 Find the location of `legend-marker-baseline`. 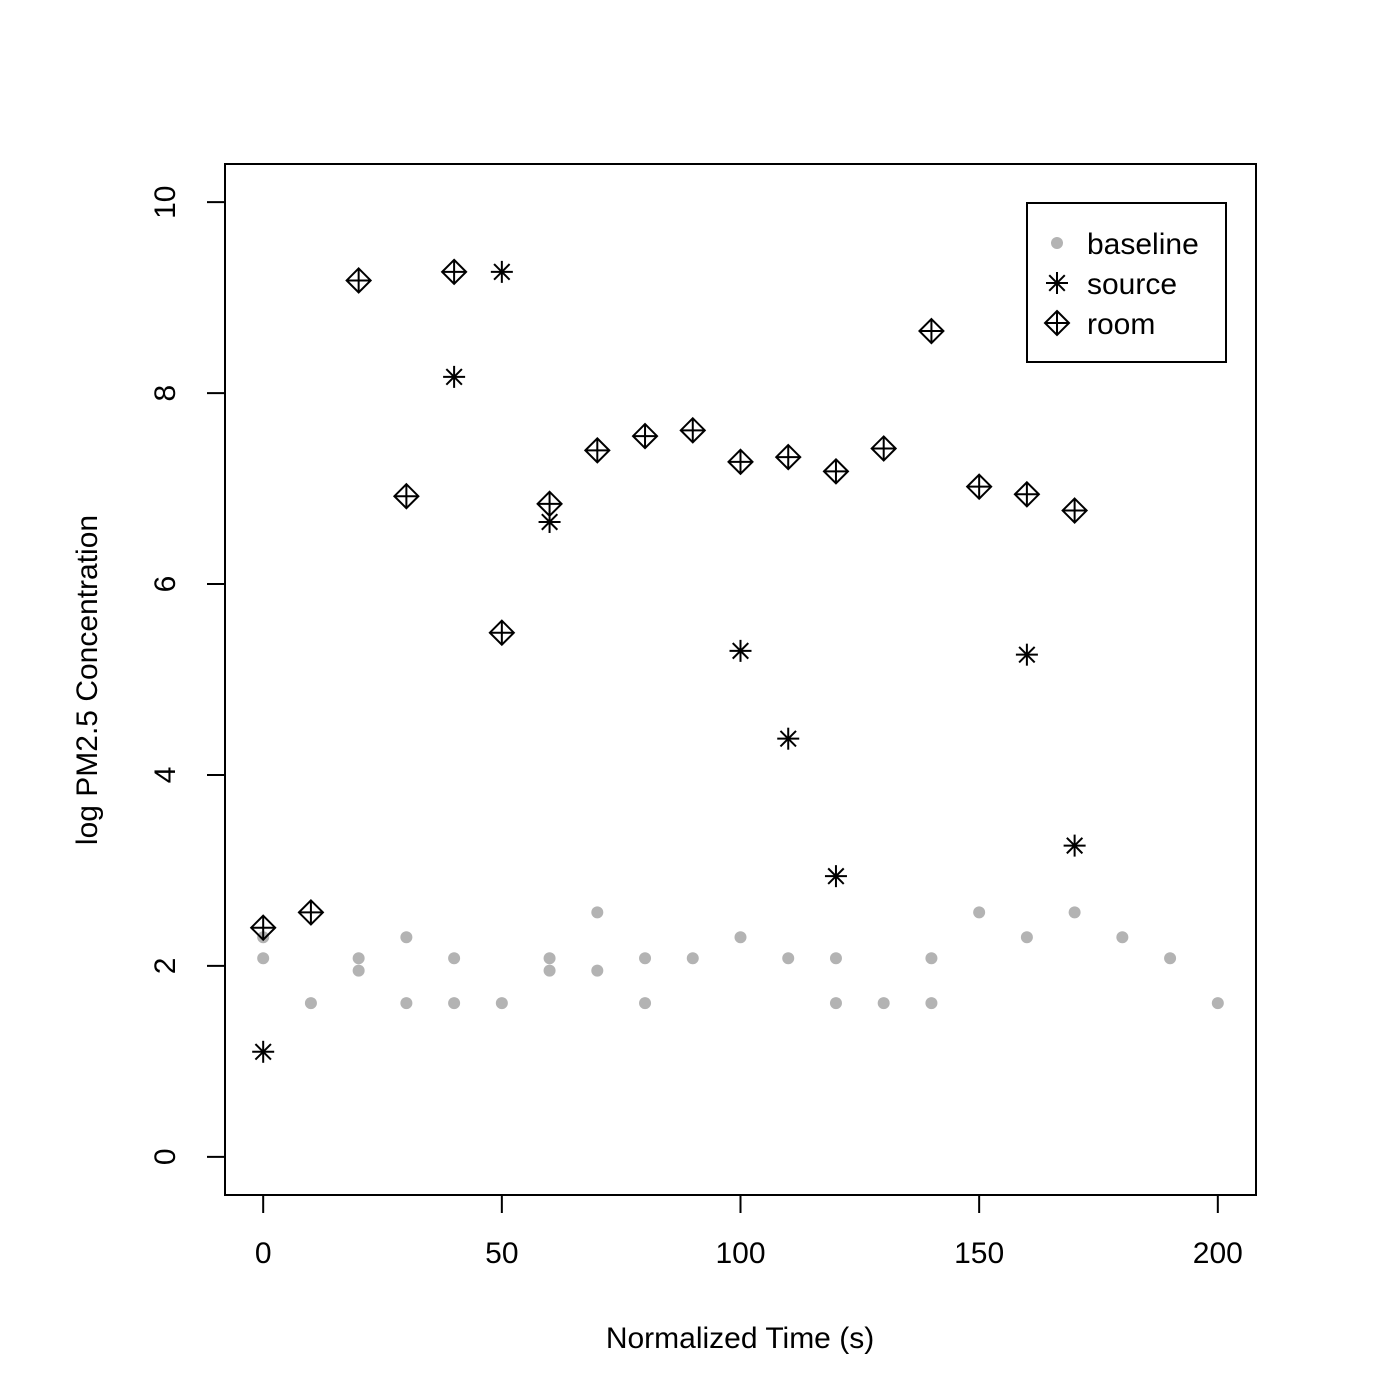

legend-marker-baseline is located at coordinates (1057, 243).